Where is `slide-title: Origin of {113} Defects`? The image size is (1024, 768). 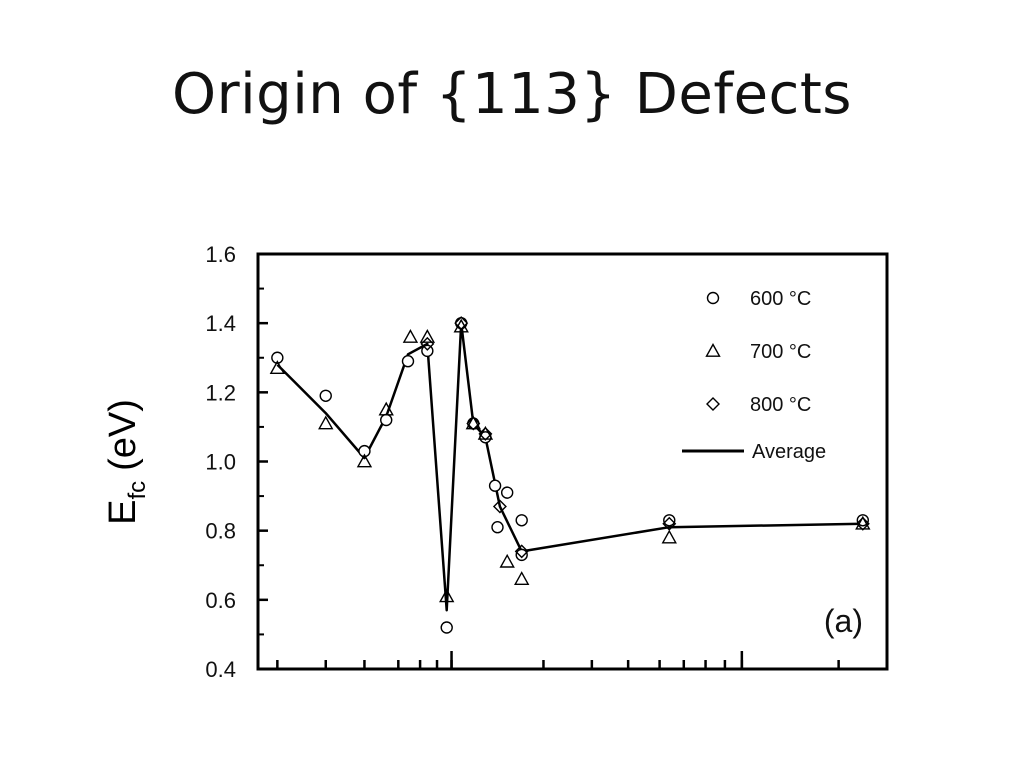 slide-title: Origin of {113} Defects is located at coordinates (512, 94).